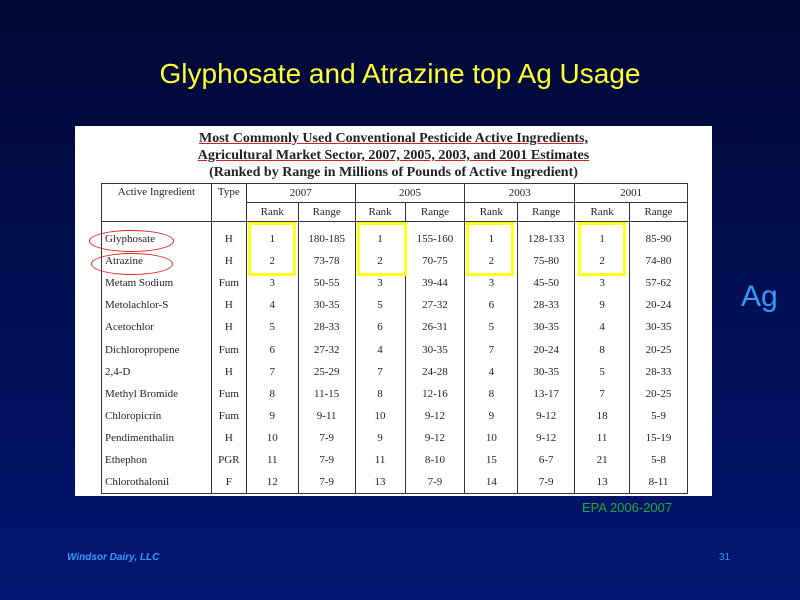 The width and height of the screenshot is (800, 600). Describe the element at coordinates (725, 557) in the screenshot. I see `page-number: 31` at that location.